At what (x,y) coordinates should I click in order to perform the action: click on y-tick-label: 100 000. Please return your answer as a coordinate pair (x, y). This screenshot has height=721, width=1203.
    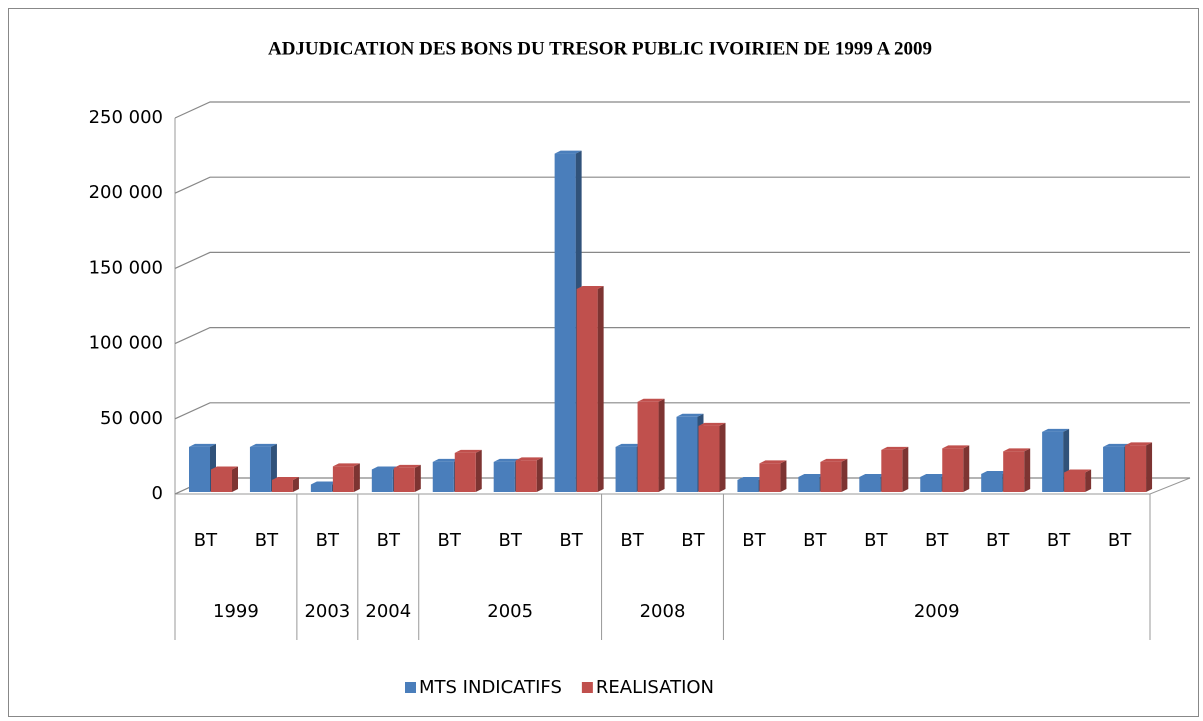
    Looking at the image, I should click on (126, 343).